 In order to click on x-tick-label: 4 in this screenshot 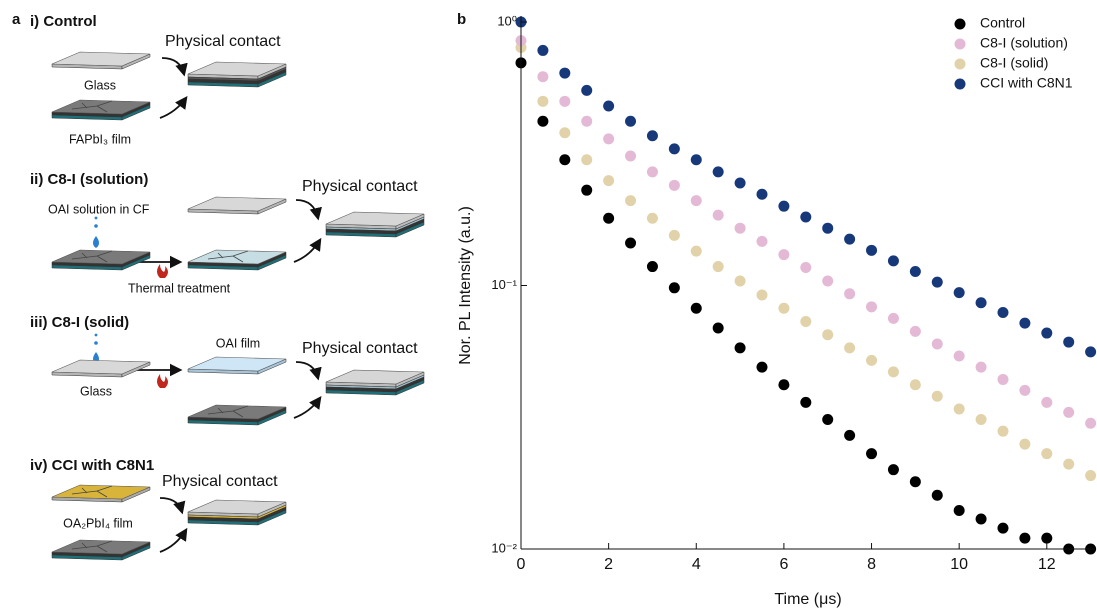, I will do `click(696, 564)`.